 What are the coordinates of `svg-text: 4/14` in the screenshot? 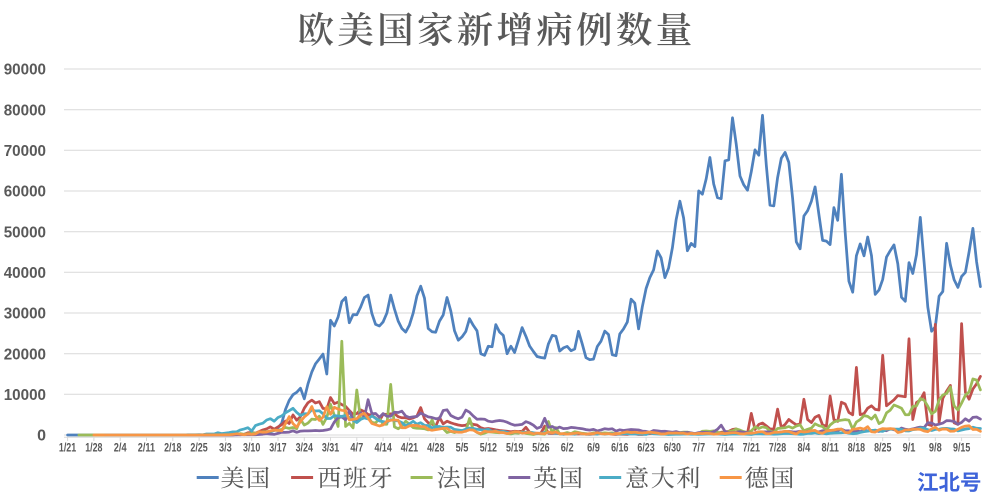 It's located at (384, 448).